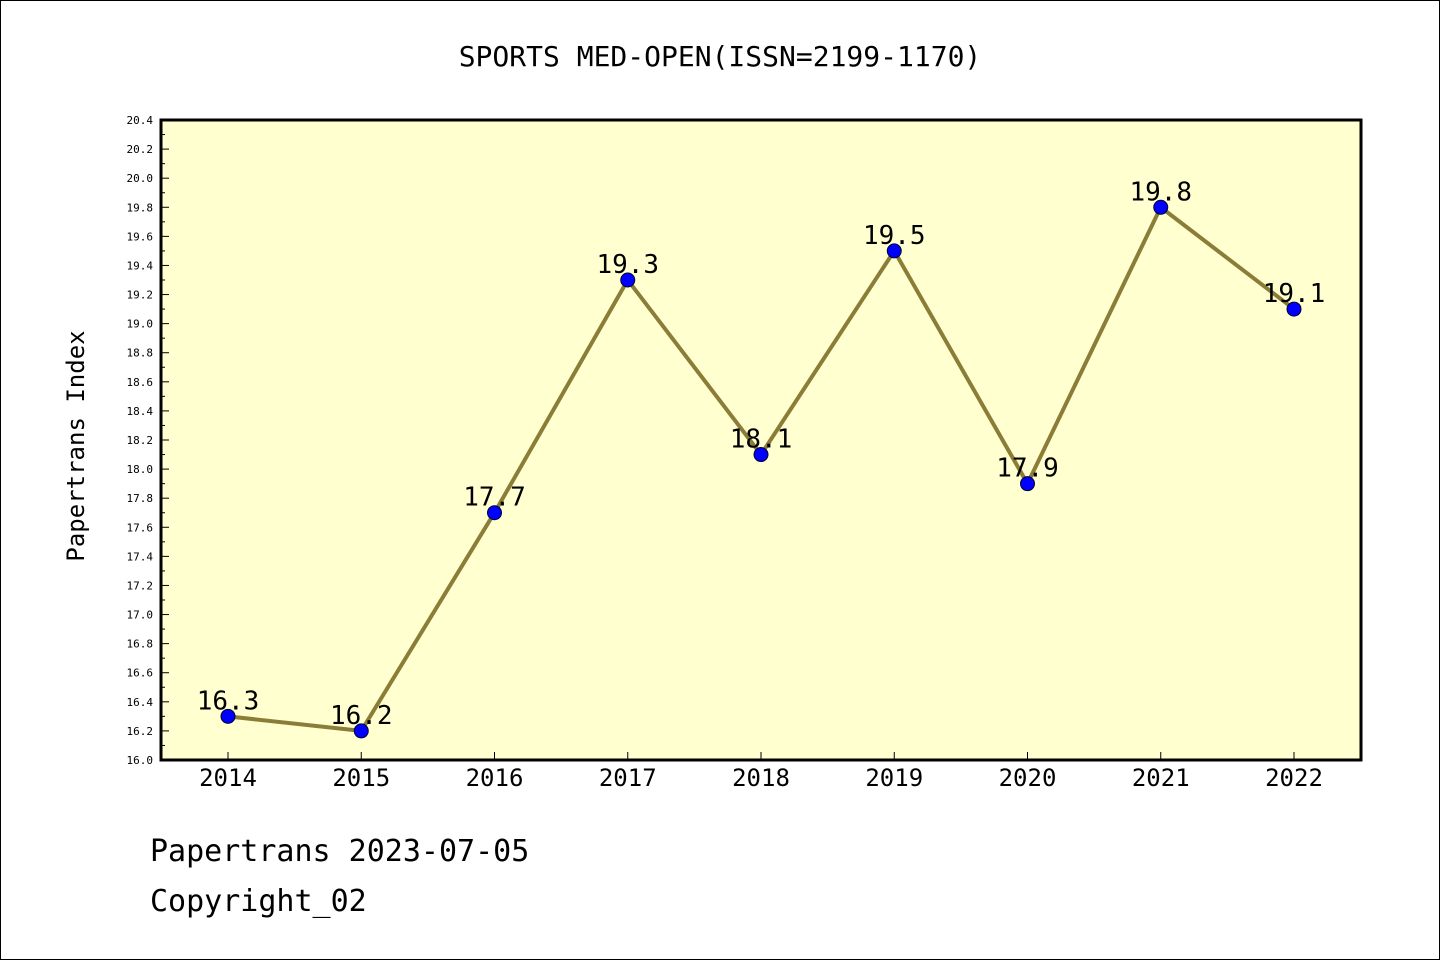 The width and height of the screenshot is (1440, 960). Describe the element at coordinates (361, 778) in the screenshot. I see `x-tick-label: 2015` at that location.